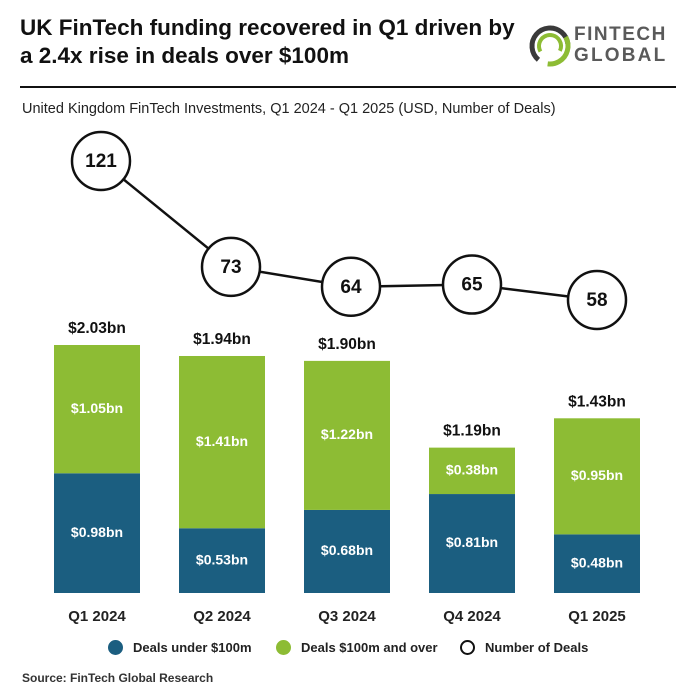 The height and width of the screenshot is (696, 696). I want to click on label-under-100m-3: $0.81bn, so click(472, 542).